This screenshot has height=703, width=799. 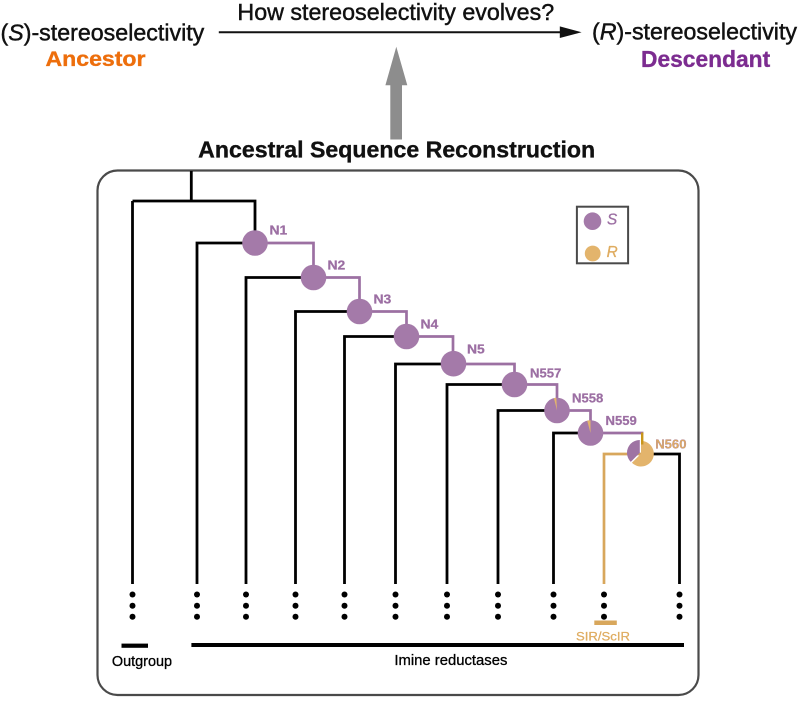 What do you see at coordinates (103, 32) in the screenshot?
I see `svg-text: (S)-stereoselectivity` at bounding box center [103, 32].